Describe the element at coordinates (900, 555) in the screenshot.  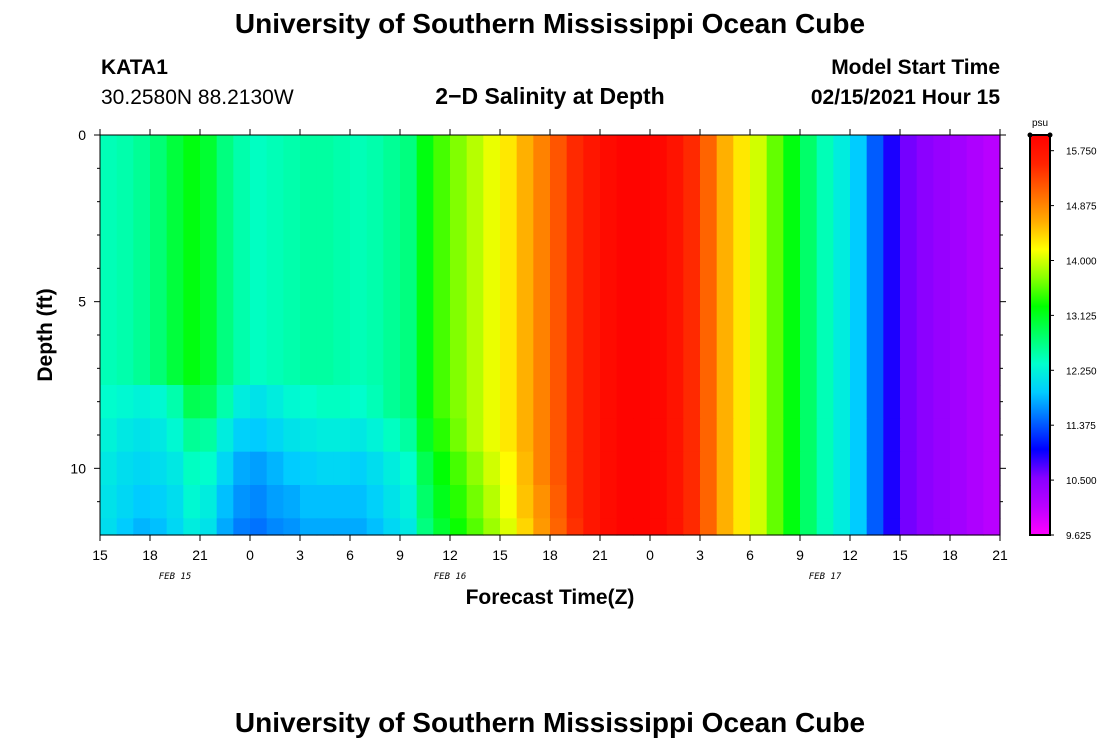
I see `x-tick-label: 15` at that location.